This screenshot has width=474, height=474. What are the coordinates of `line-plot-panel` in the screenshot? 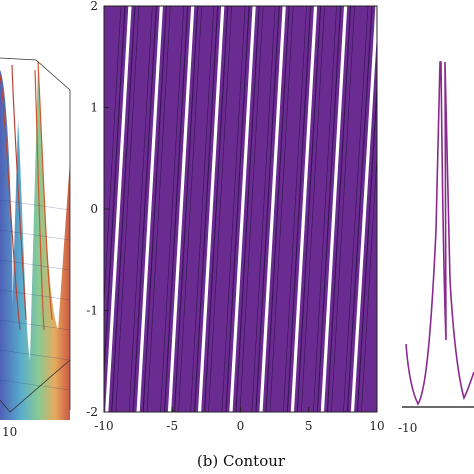 It's located at (438, 234).